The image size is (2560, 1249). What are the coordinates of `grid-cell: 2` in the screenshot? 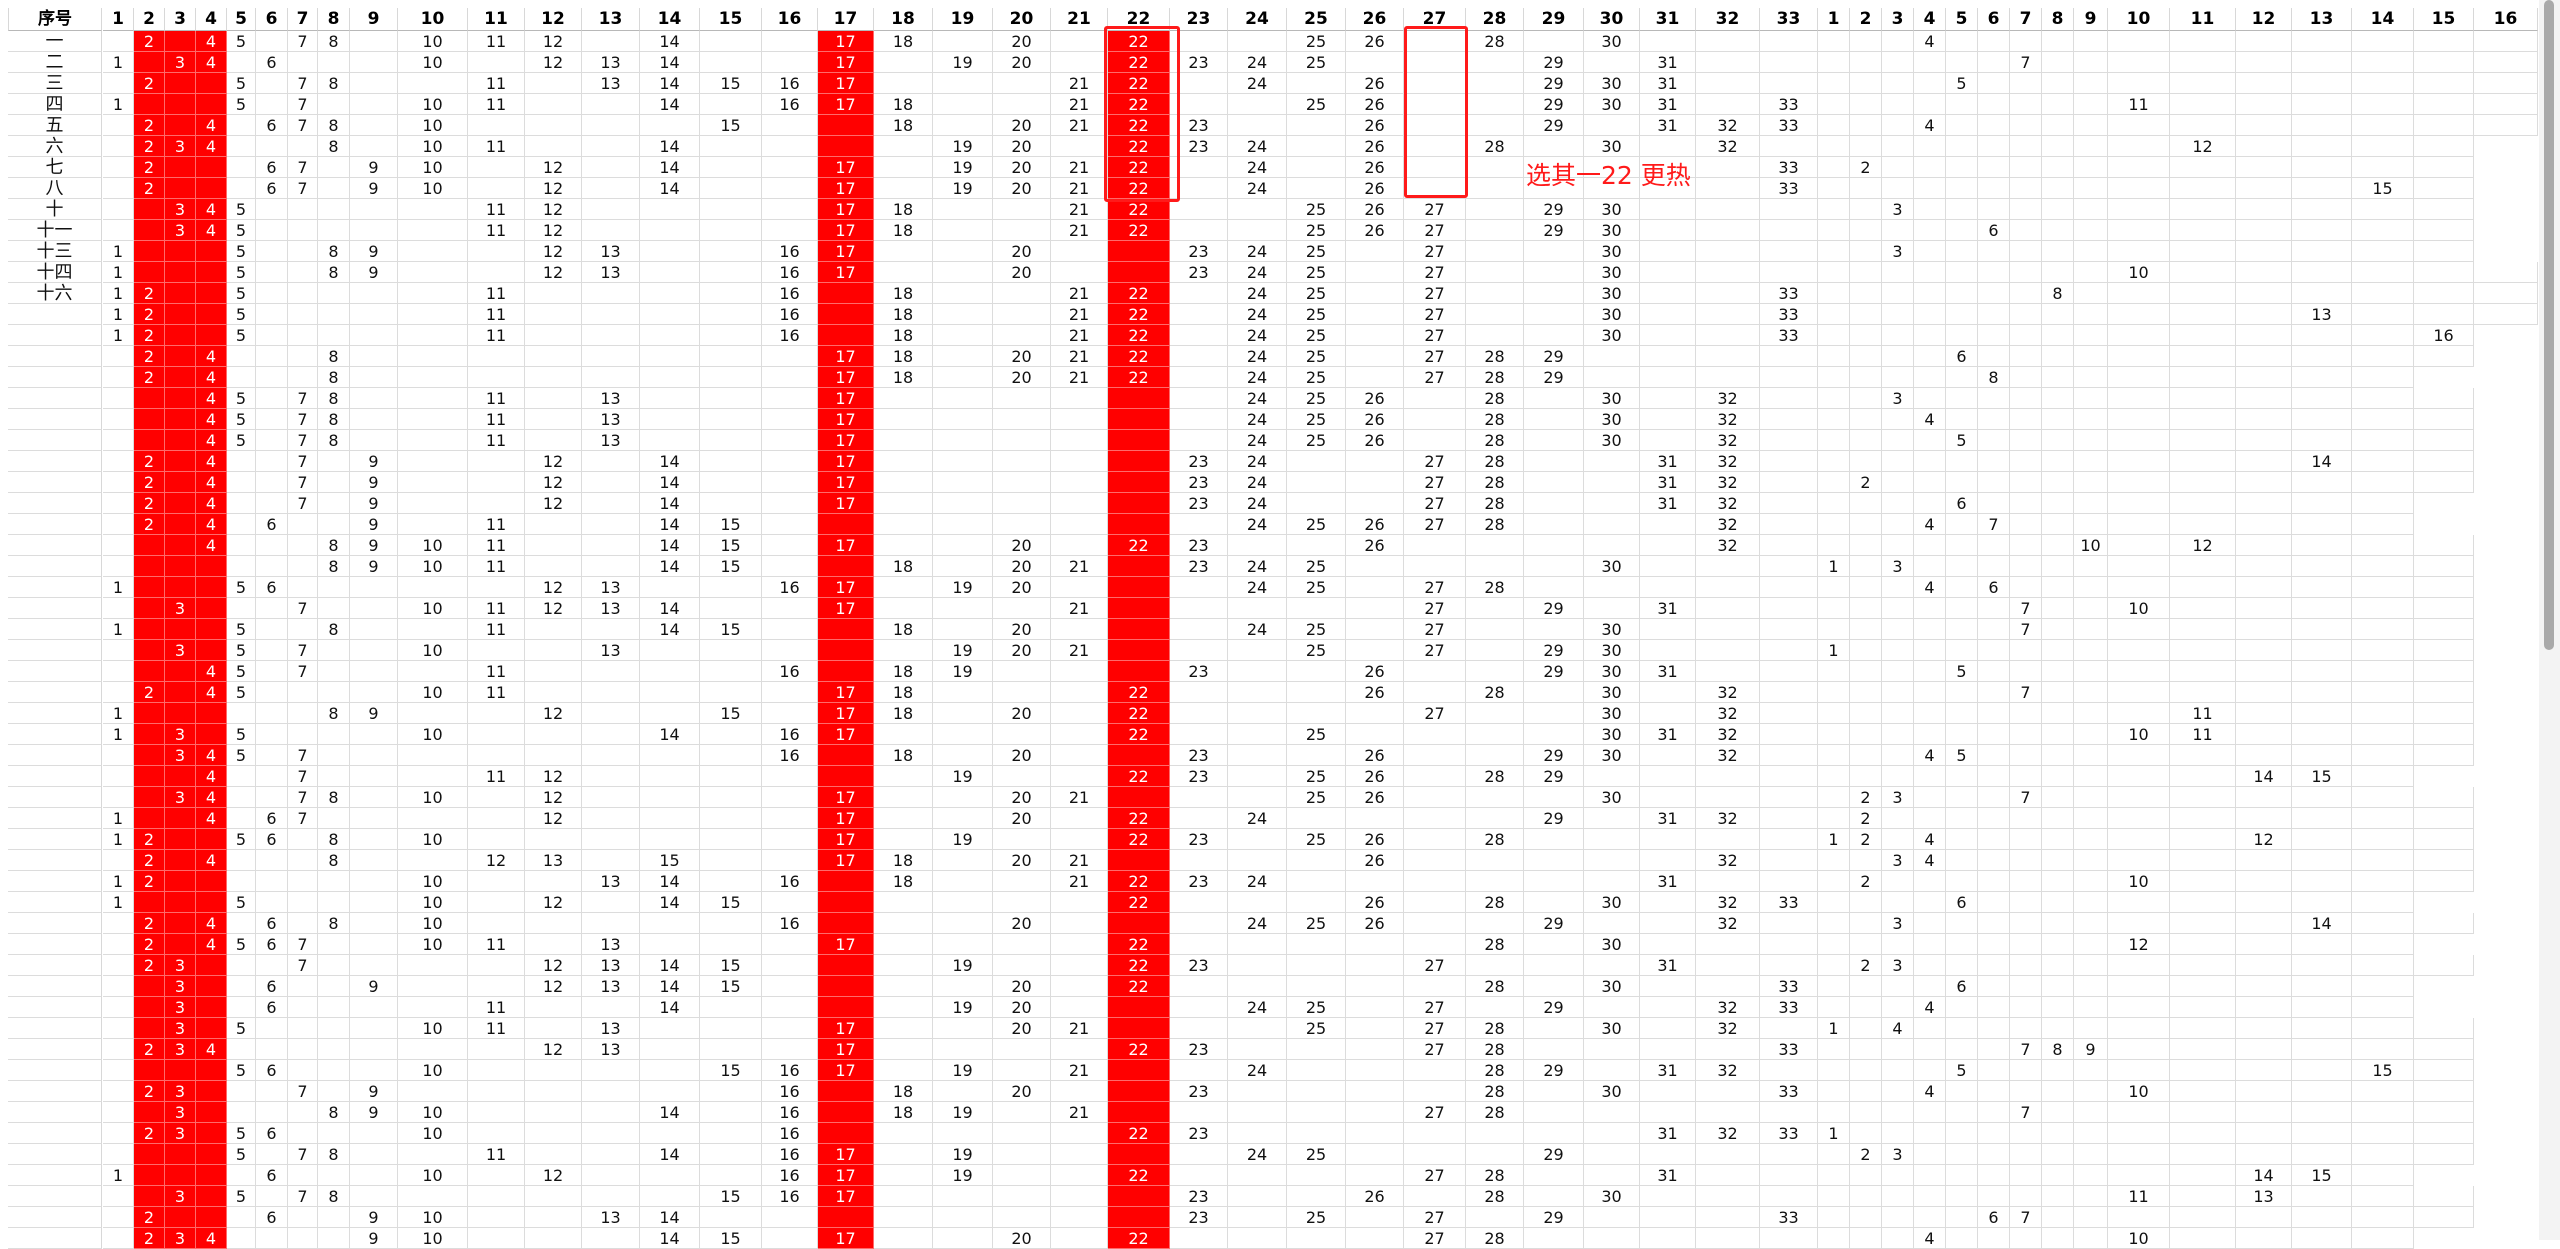 It's located at (149, 1238).